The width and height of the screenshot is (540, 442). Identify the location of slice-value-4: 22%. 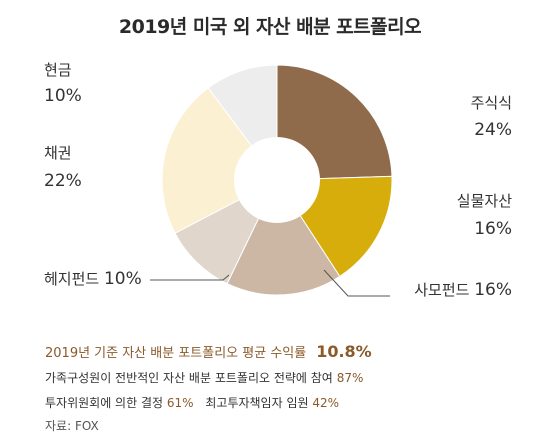
(63, 181).